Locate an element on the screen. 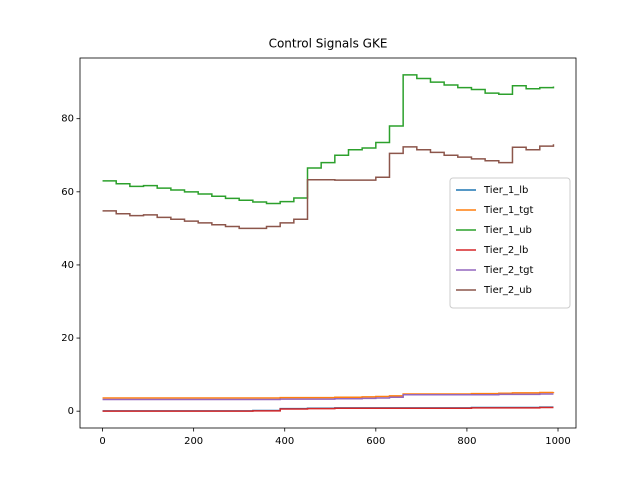 The image size is (640, 480). y-tick-label: 60 is located at coordinates (67, 192).